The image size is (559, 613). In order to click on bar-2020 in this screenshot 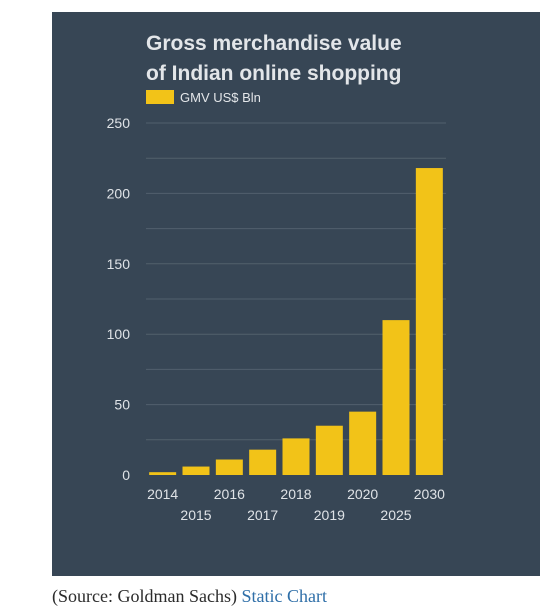, I will do `click(363, 443)`.